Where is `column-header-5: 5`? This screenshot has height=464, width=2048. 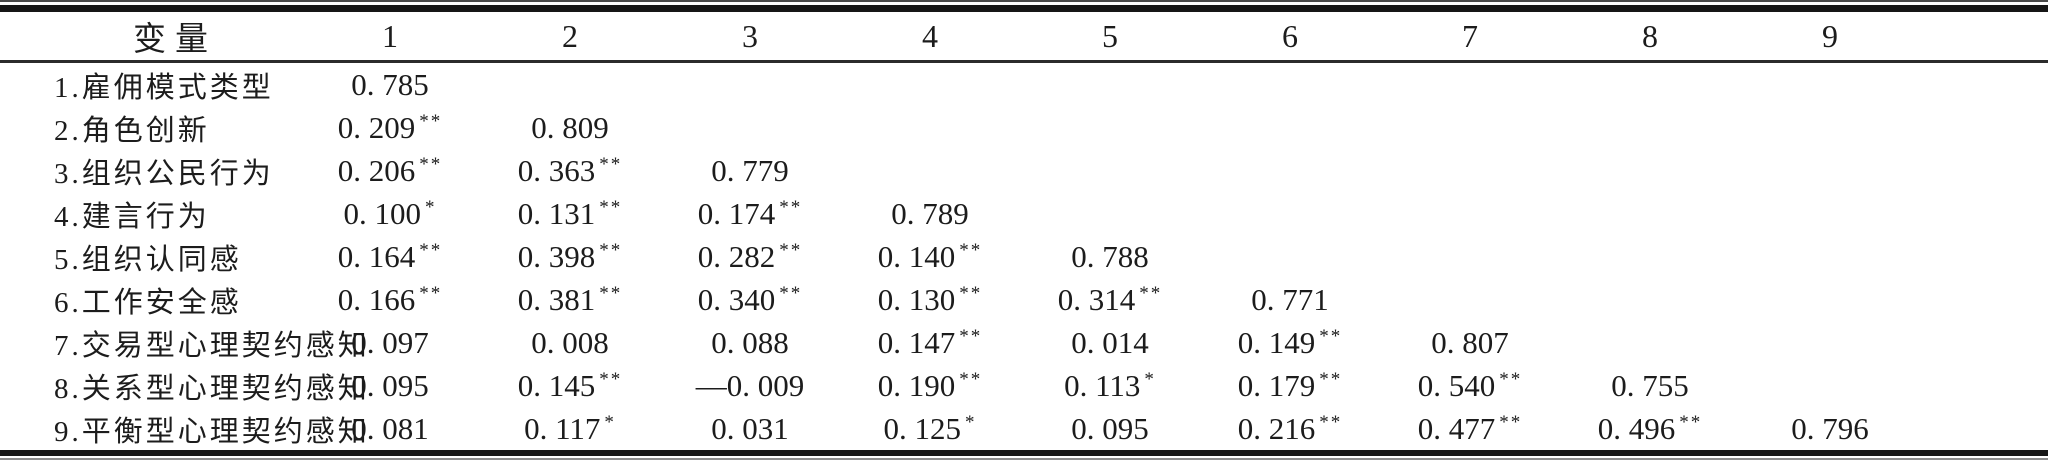
column-header-5: 5 is located at coordinates (1110, 35).